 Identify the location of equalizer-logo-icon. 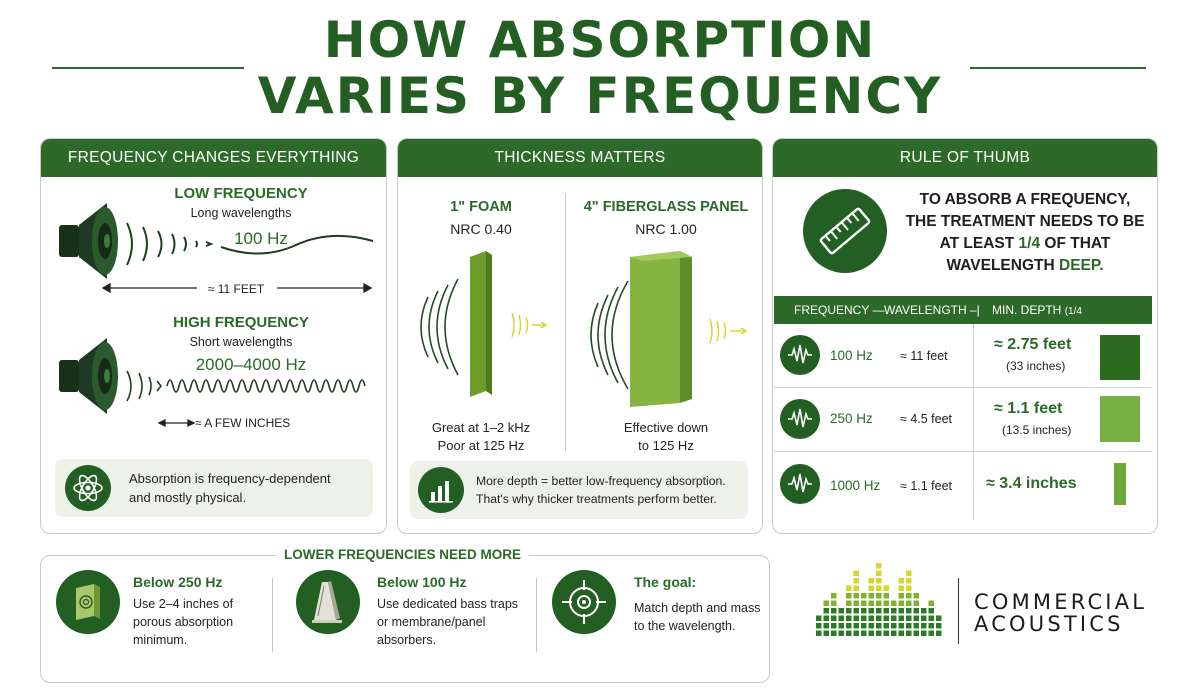
(879, 599).